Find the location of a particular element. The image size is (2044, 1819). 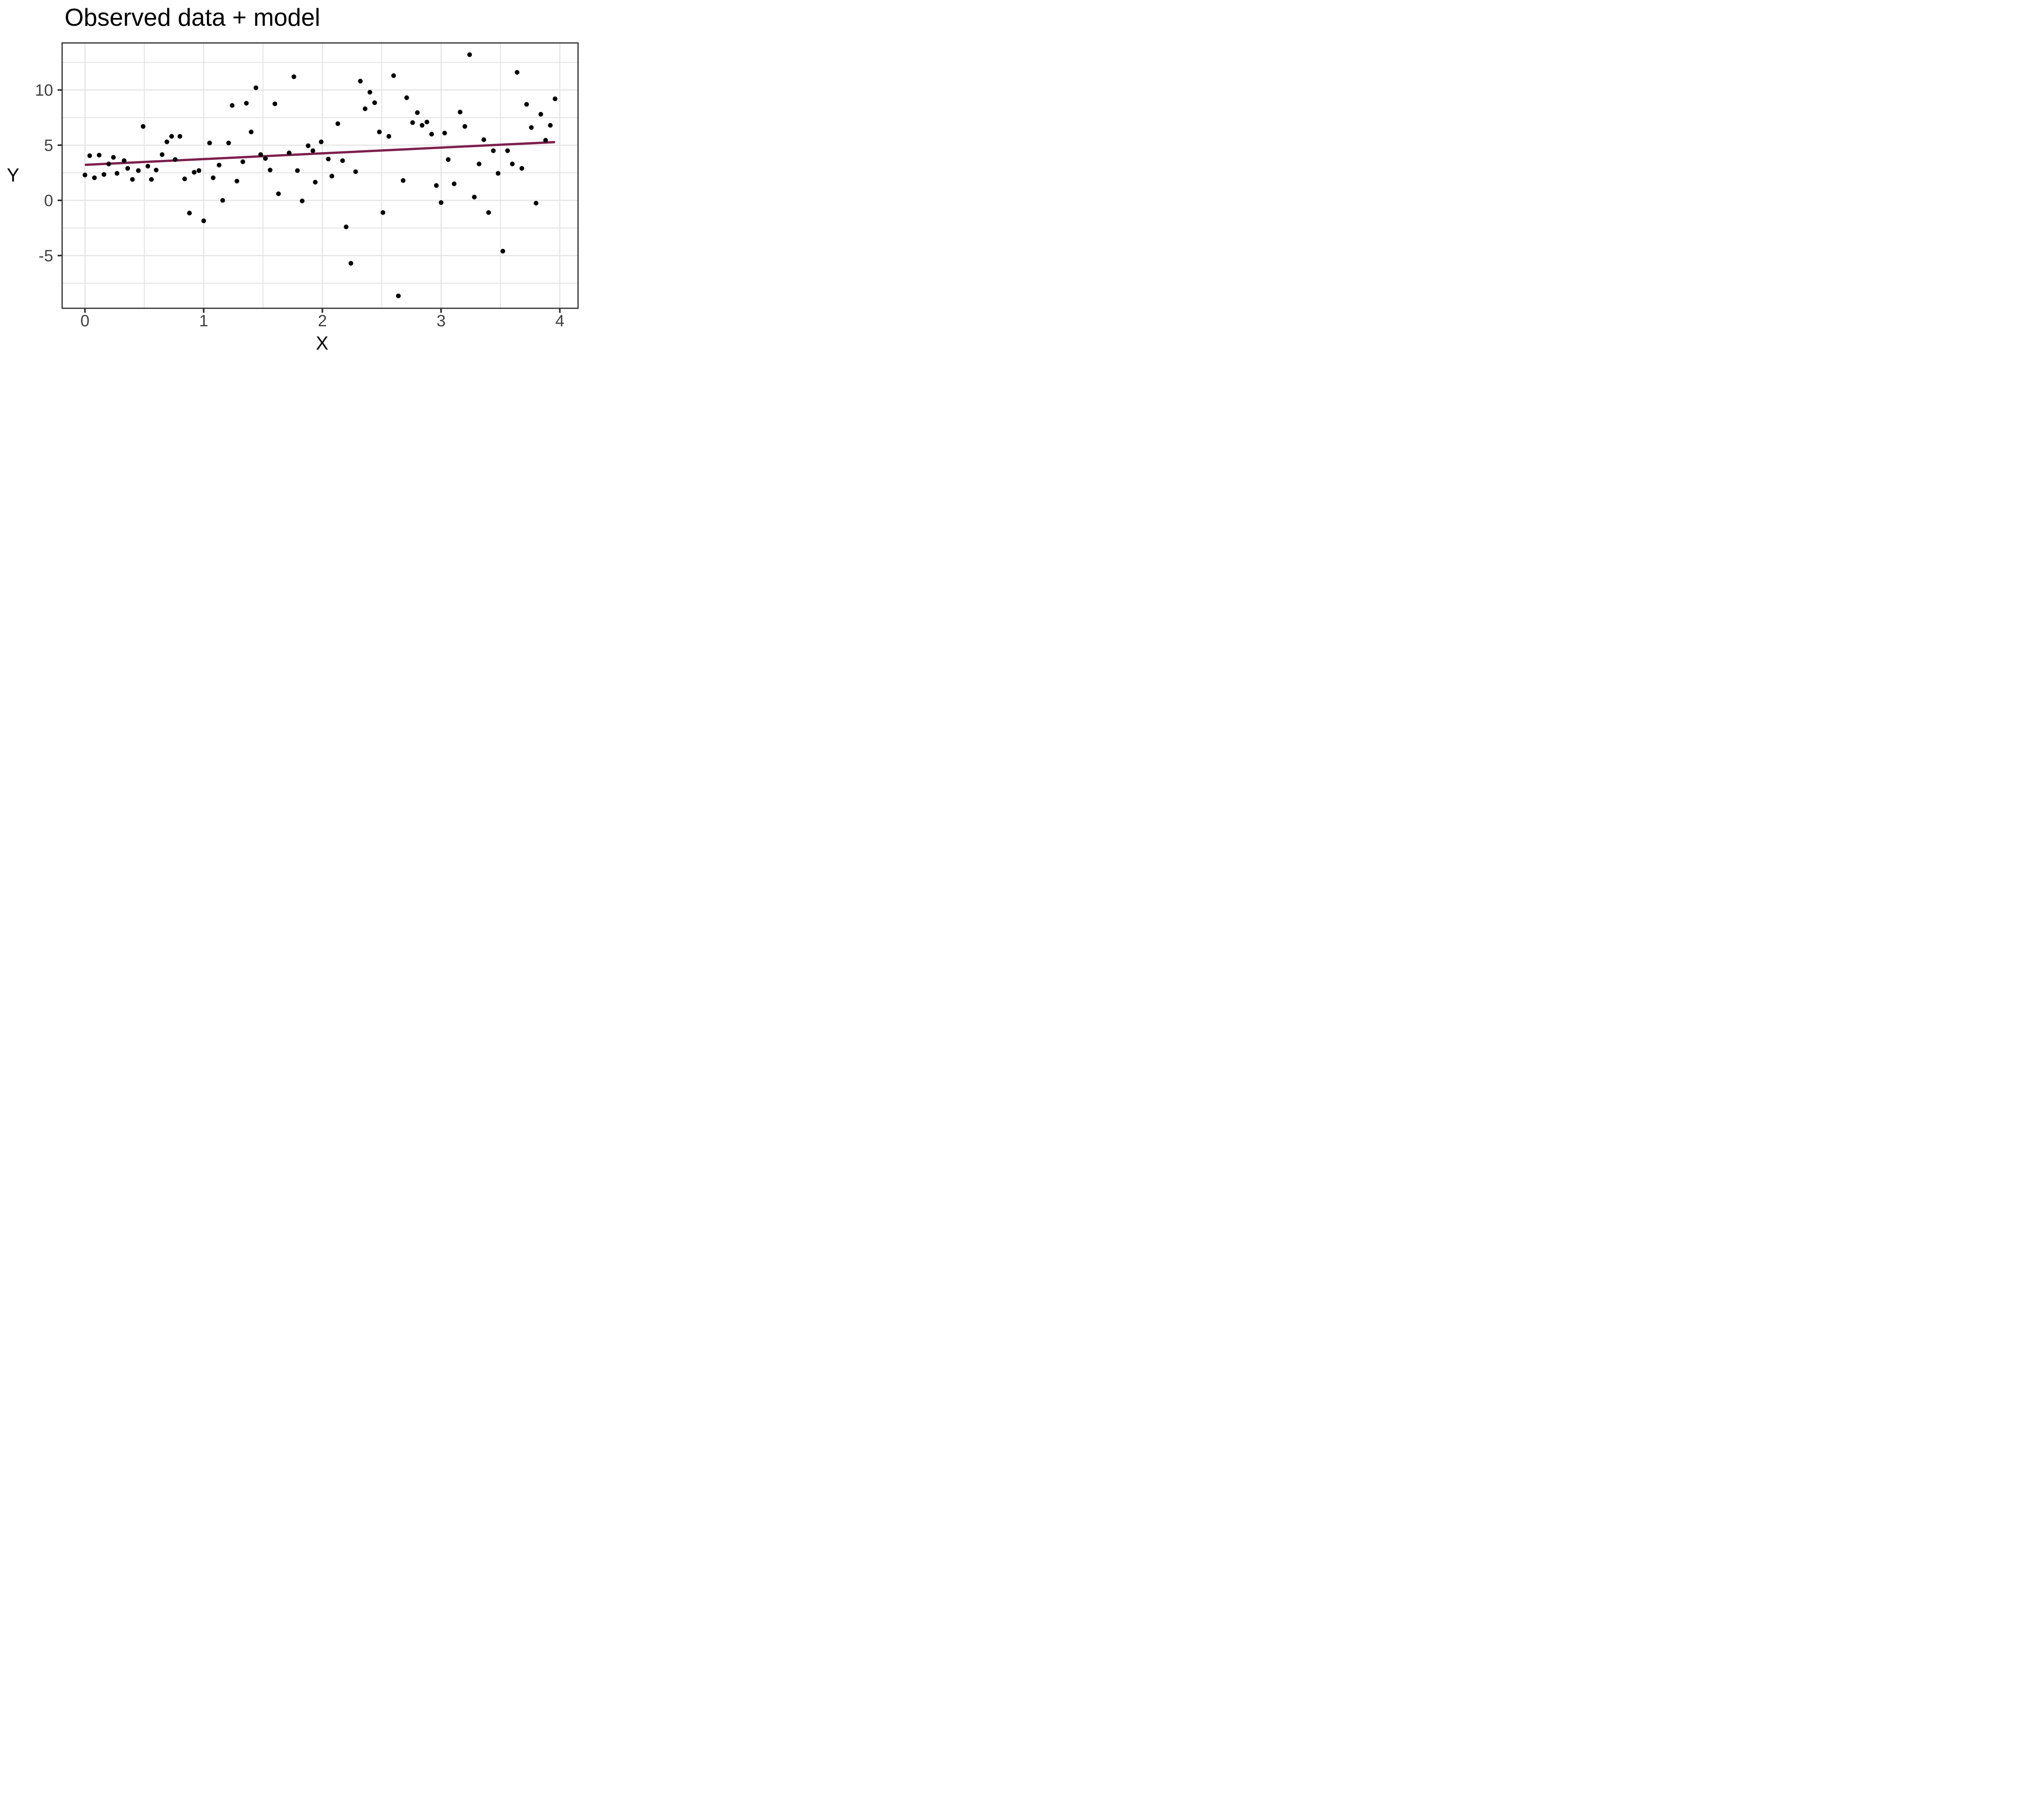

chart-title: Observed data + model is located at coordinates (193, 17).